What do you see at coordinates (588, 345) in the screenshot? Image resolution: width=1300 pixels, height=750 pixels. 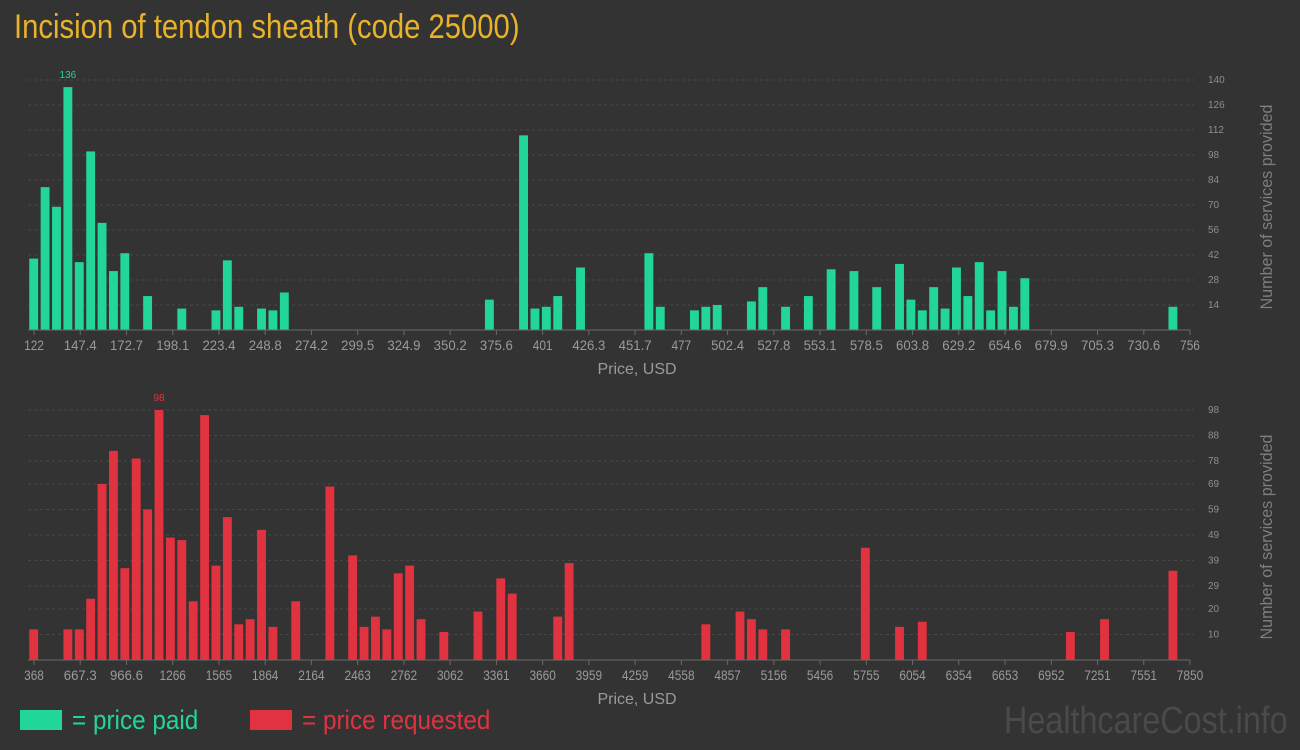 I see `x-tick-label-paid: 426.3` at bounding box center [588, 345].